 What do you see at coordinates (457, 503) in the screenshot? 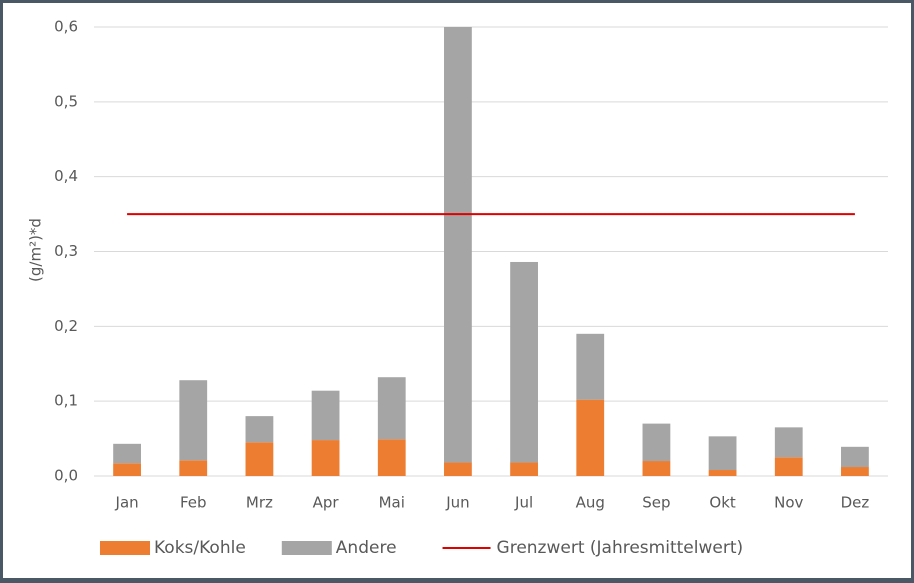
I see `x-tick-label: Jun` at bounding box center [457, 503].